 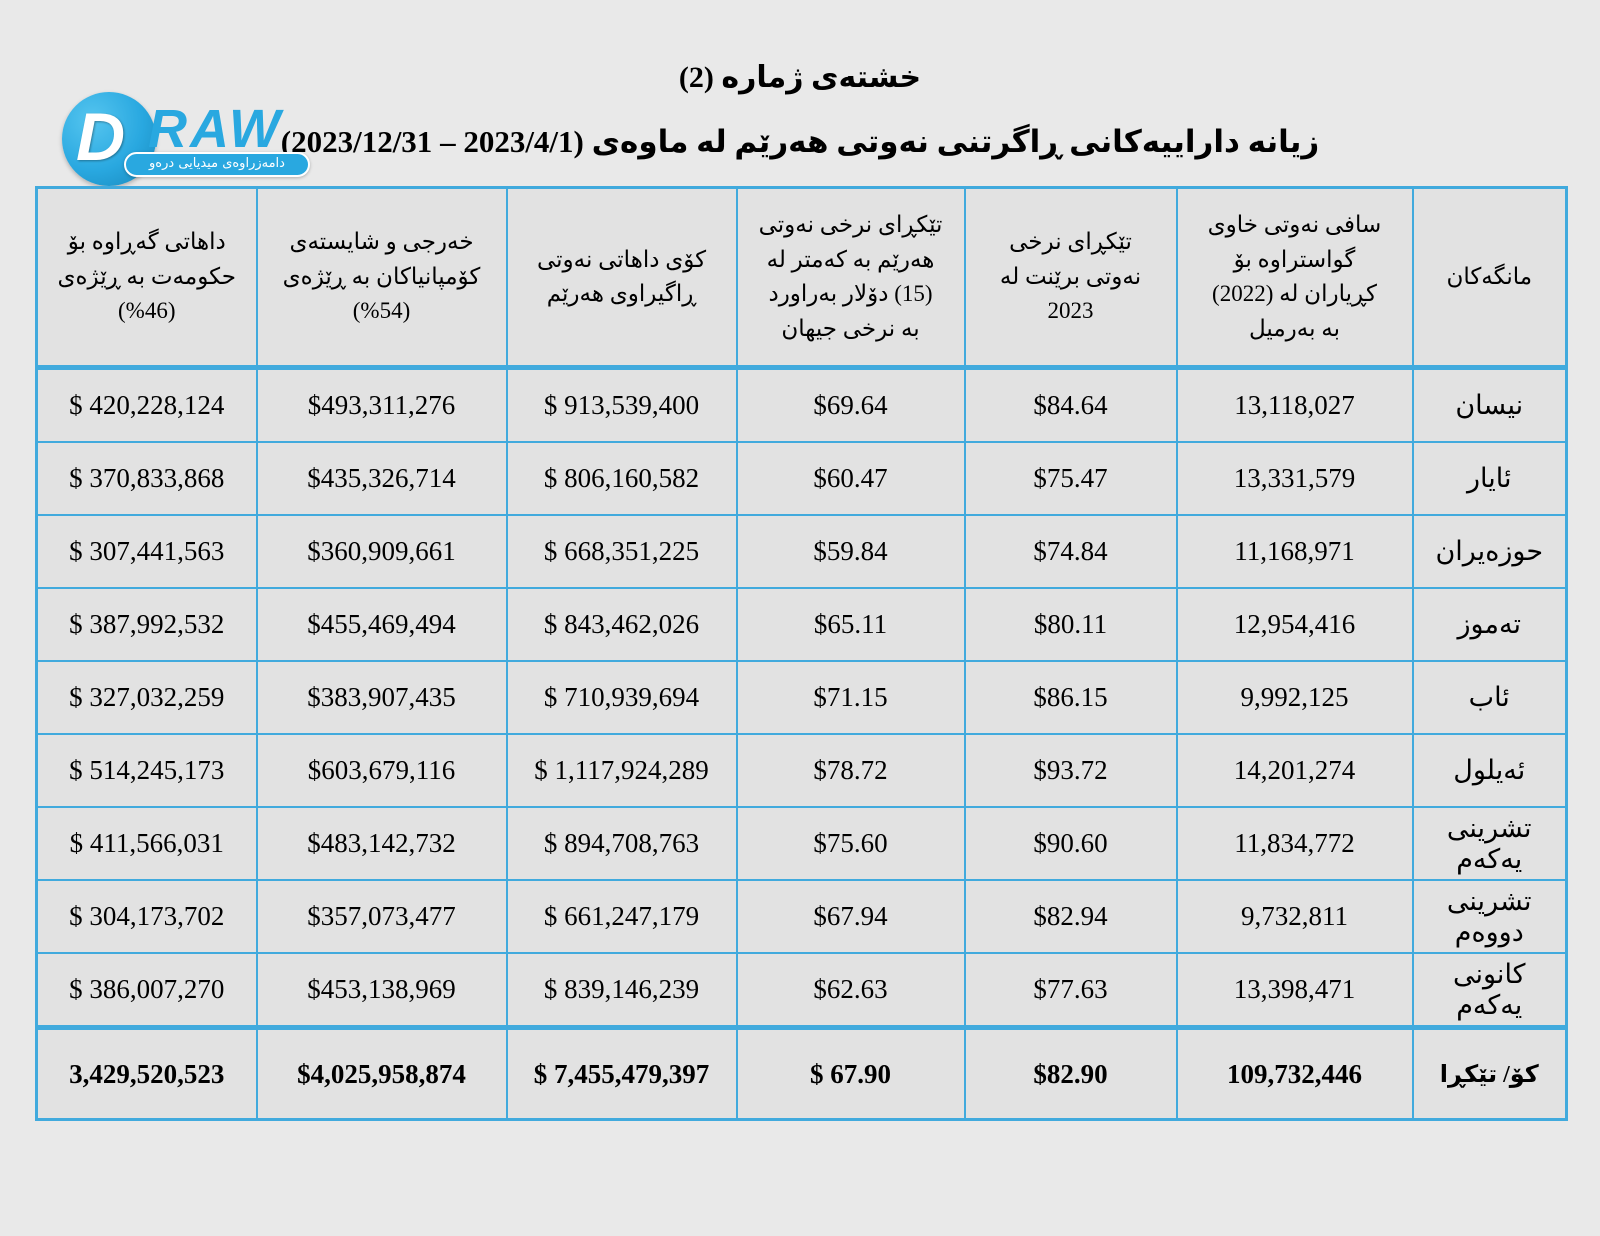 What do you see at coordinates (217, 164) in the screenshot?
I see `logo-tagline: دامەزراوەی میدیایی درەو` at bounding box center [217, 164].